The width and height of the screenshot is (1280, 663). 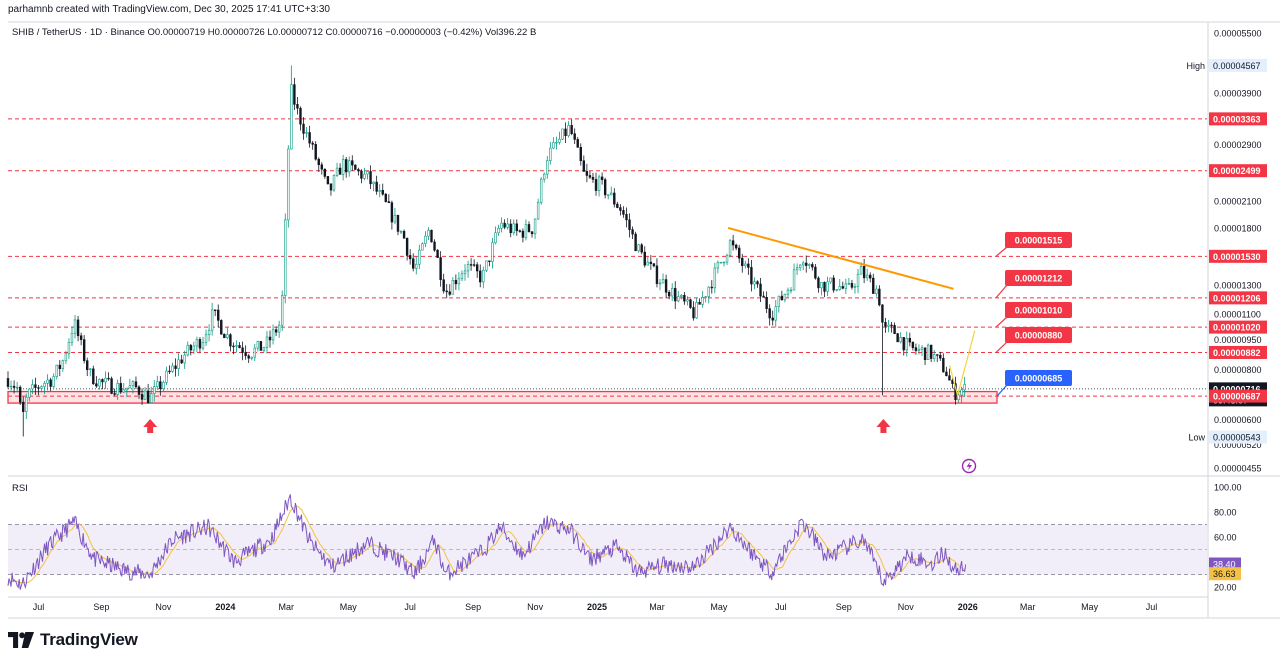 I want to click on time-axis-tick: Nov, so click(x=163, y=607).